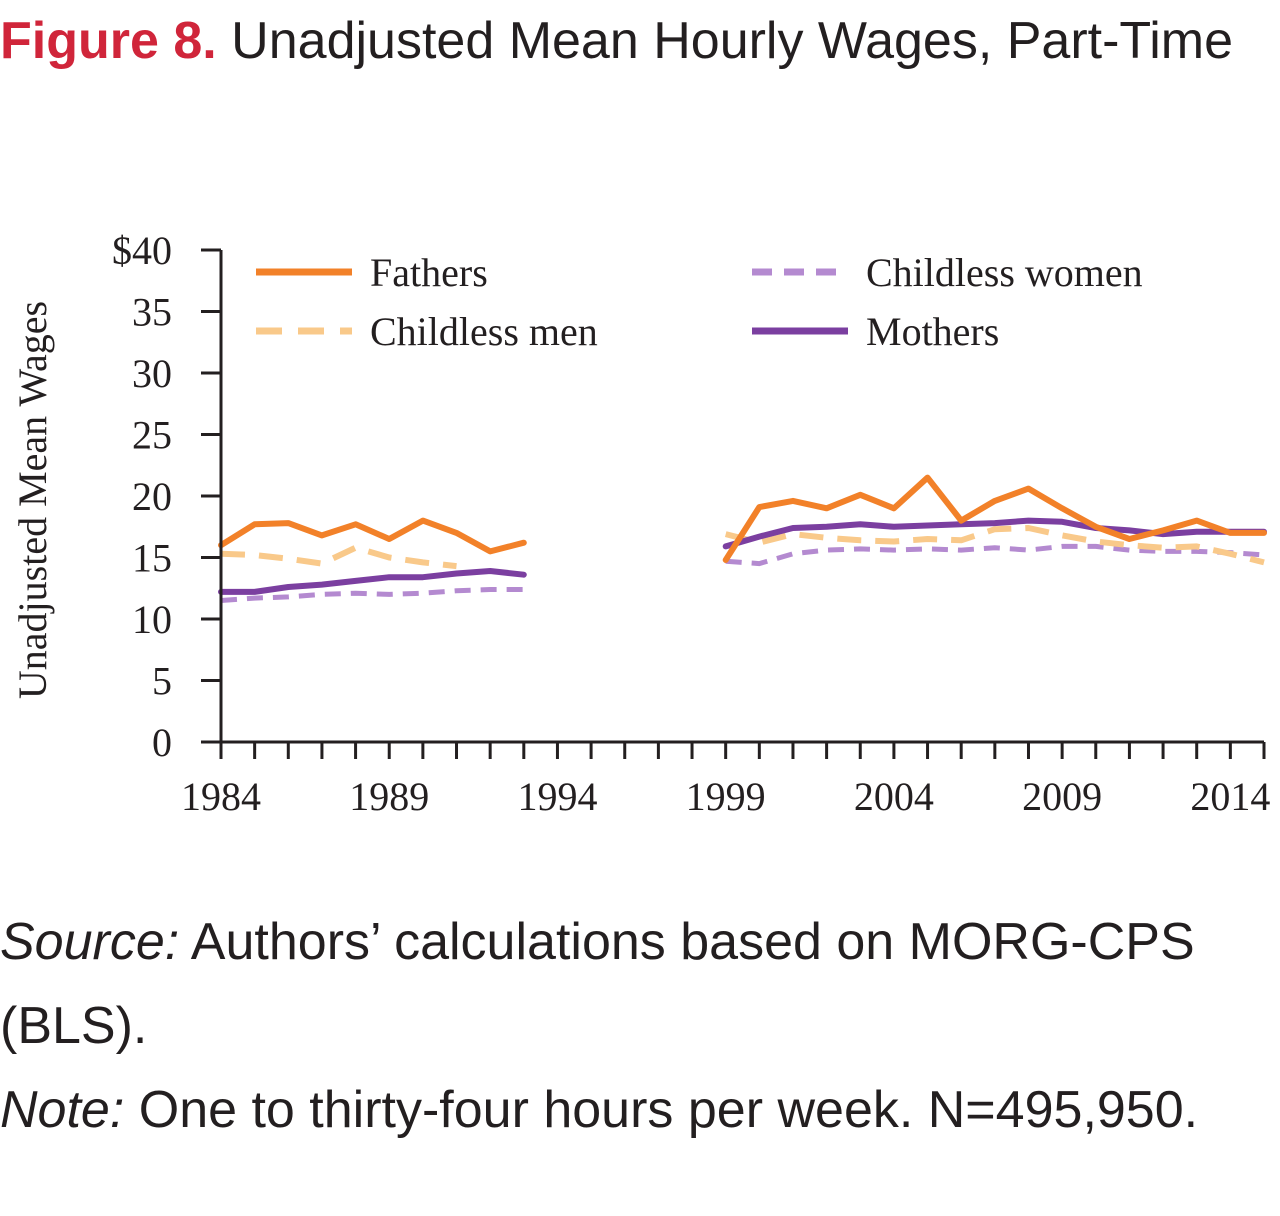  Describe the element at coordinates (1062, 796) in the screenshot. I see `x-tick-label: 2009` at that location.